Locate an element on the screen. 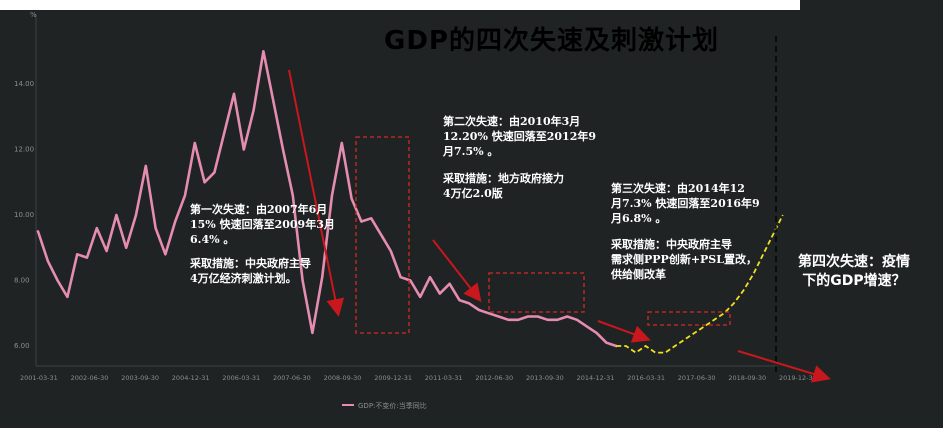  annotation-first-measure1: 采取措施：中央政府主导 is located at coordinates (250, 263).